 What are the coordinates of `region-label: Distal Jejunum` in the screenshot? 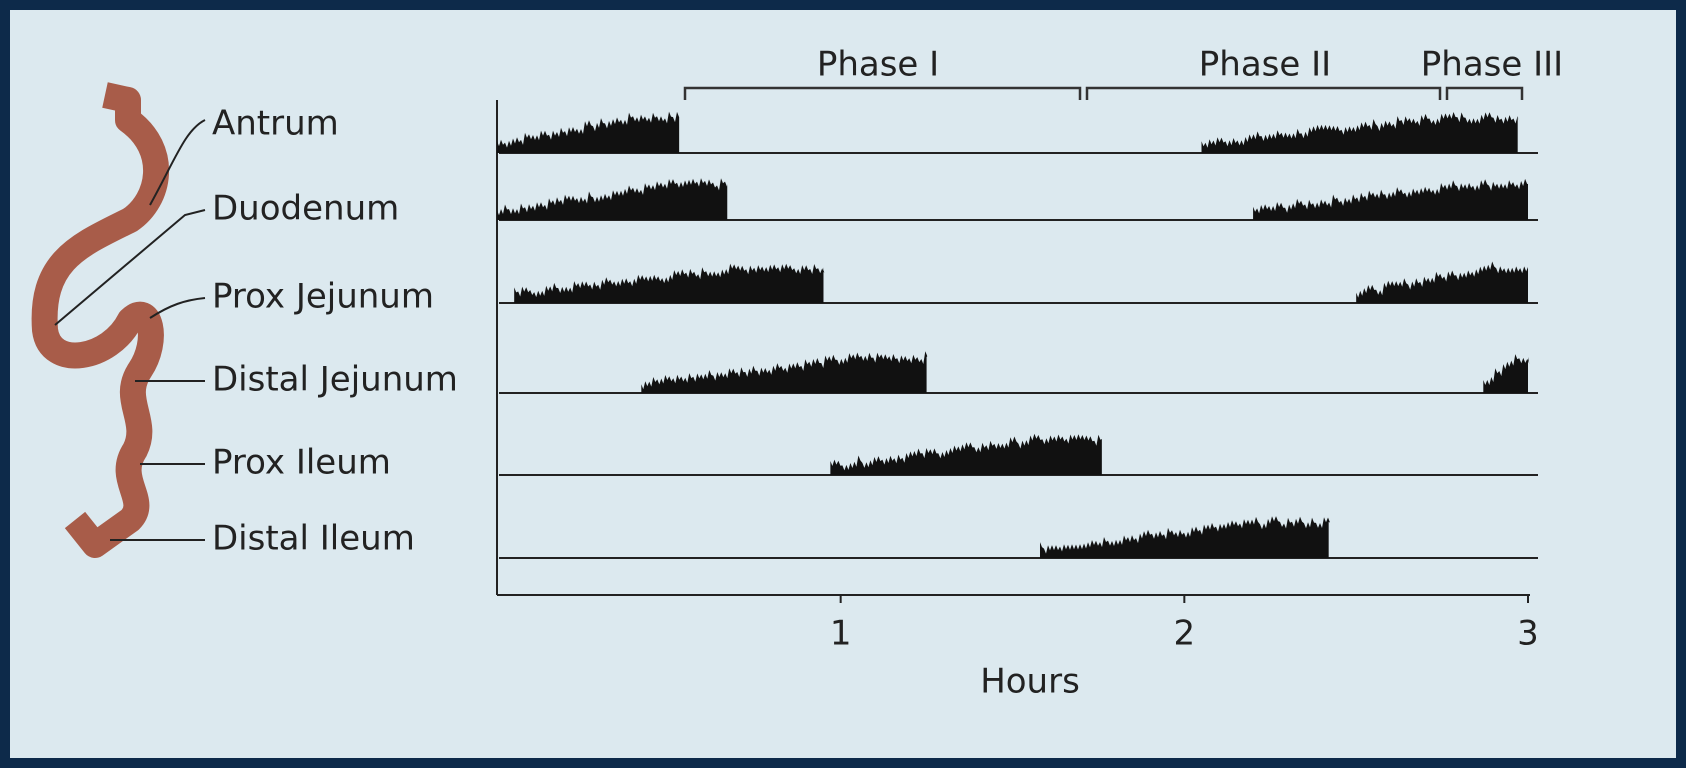 It's located at (335, 380).